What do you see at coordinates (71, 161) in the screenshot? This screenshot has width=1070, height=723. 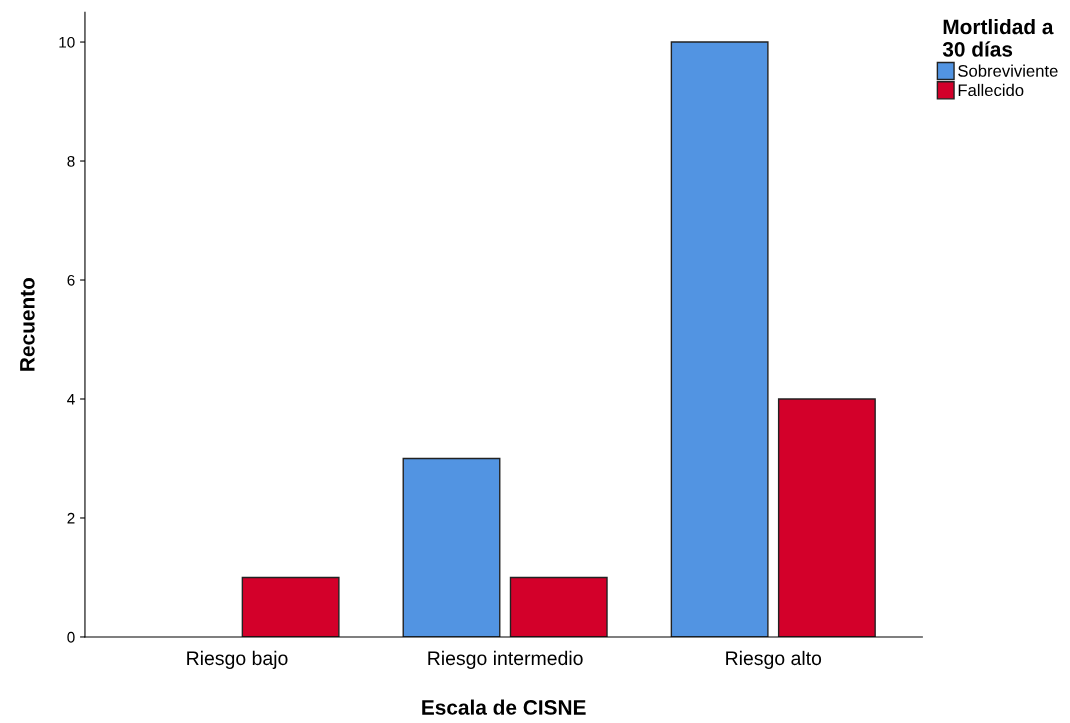 I see `y-tick-label: 8` at bounding box center [71, 161].